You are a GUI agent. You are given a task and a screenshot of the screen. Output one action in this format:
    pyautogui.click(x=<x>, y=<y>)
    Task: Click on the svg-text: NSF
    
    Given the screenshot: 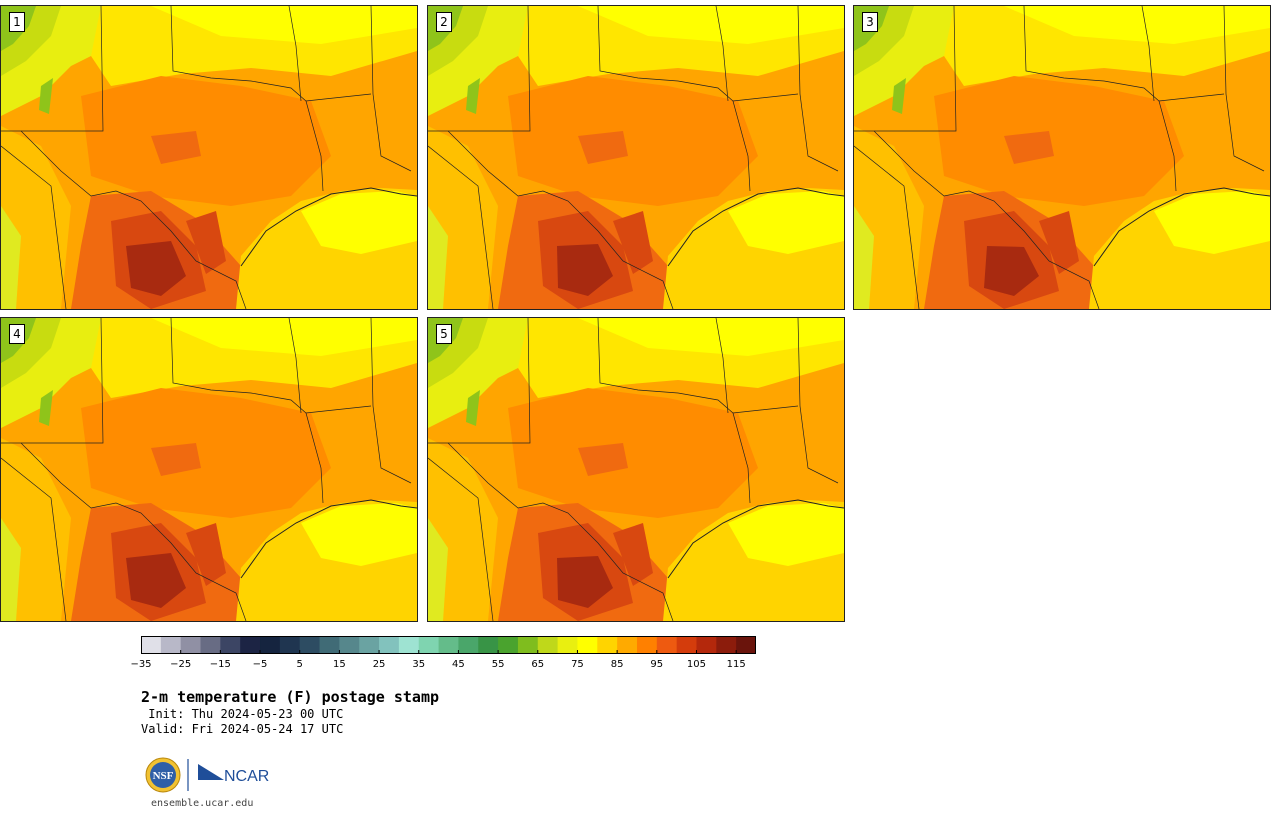 What is the action you would take?
    pyautogui.click(x=163, y=776)
    